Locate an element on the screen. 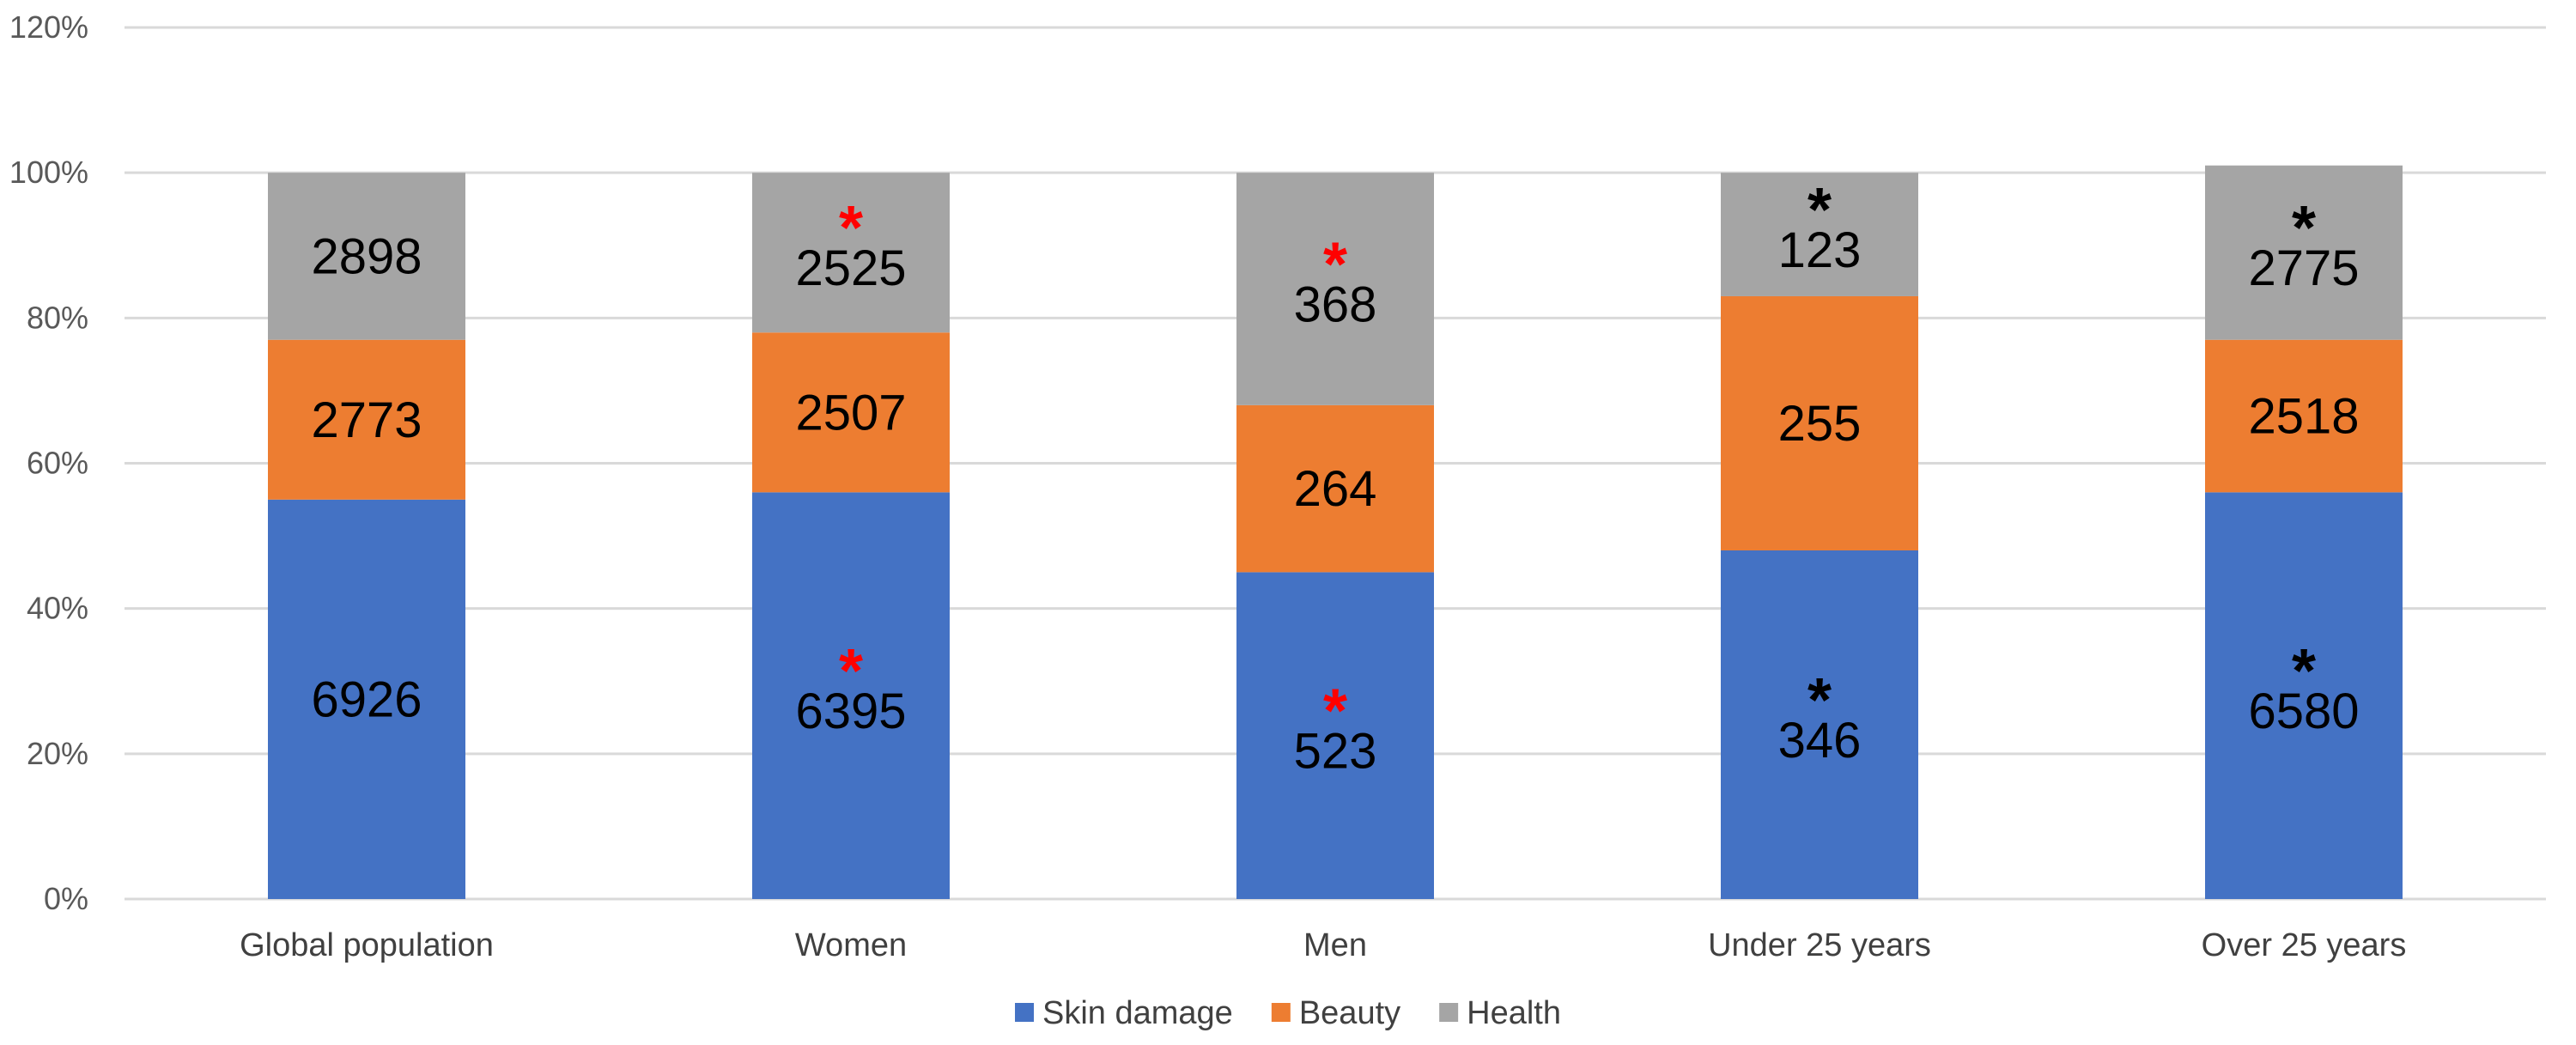 This screenshot has width=2576, height=1045. data-label: 2898 is located at coordinates (366, 256).